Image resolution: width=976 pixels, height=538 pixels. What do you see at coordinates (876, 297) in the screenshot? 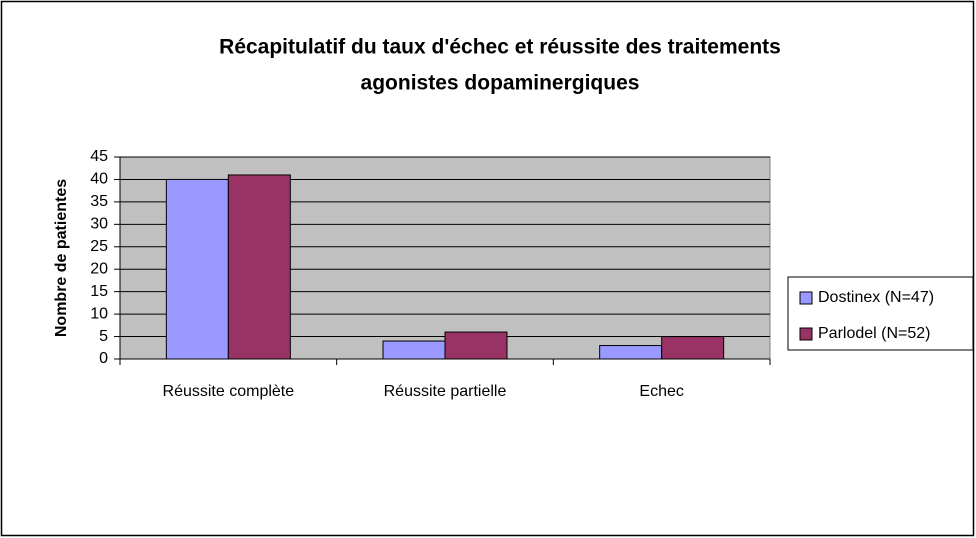
I see `legend-label: Dostinex (N=47)` at bounding box center [876, 297].